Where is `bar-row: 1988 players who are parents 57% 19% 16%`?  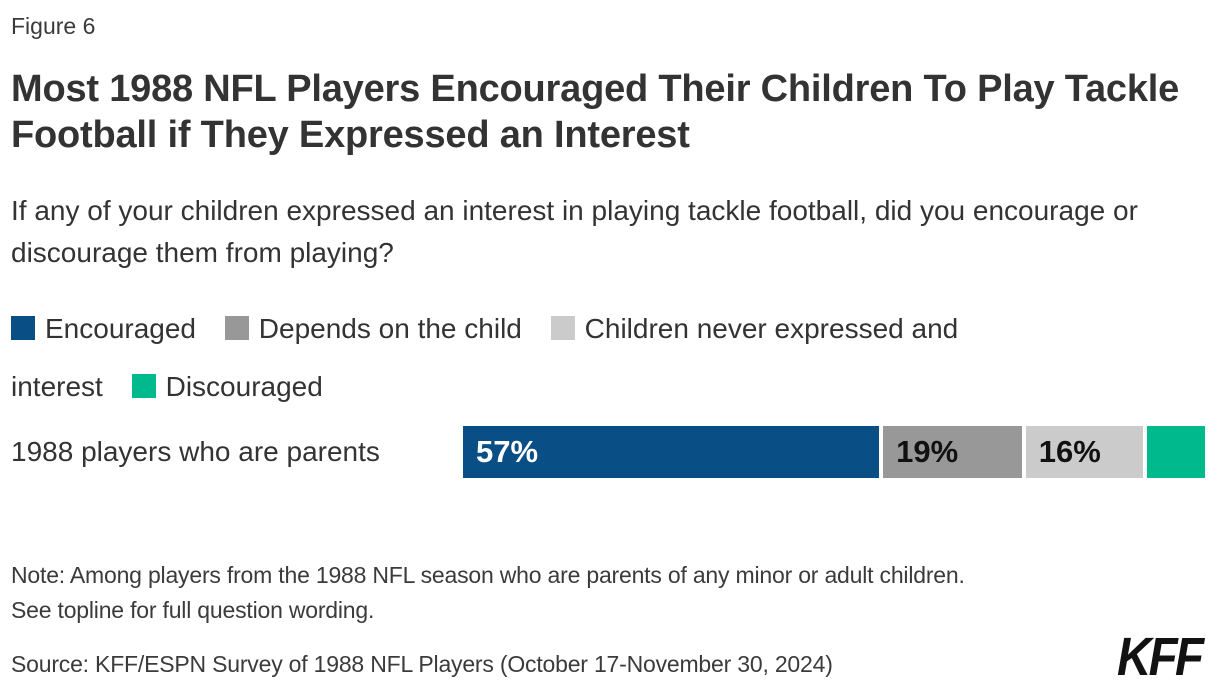
bar-row: 1988 players who are parents 57% 19% 16% is located at coordinates (608, 452).